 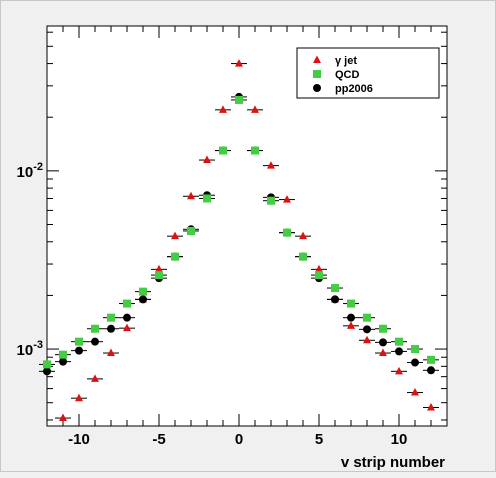 I want to click on x-tick-label: -10, so click(x=79, y=439).